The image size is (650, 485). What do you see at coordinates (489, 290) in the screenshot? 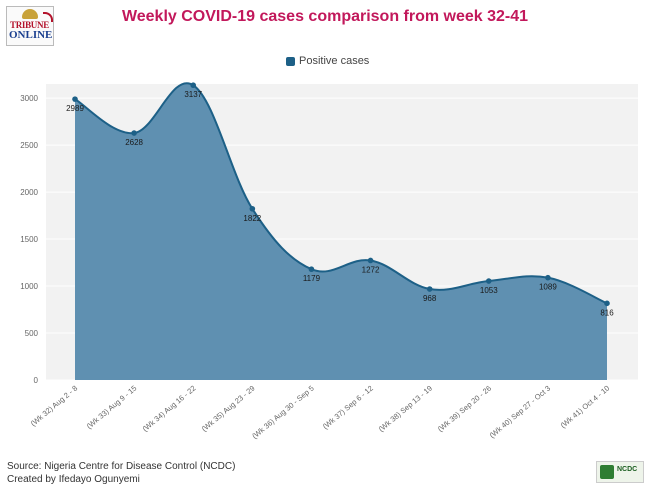
I see `data-label: 1053` at bounding box center [489, 290].